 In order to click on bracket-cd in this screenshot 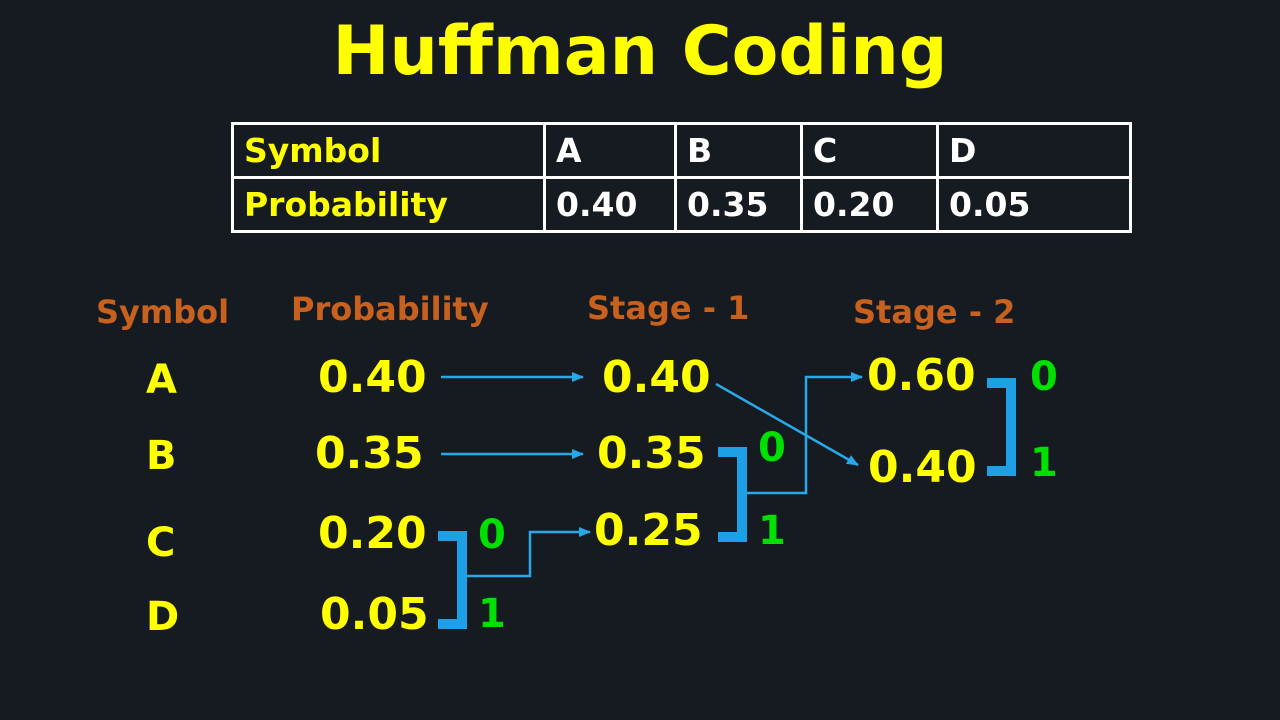, I will do `click(452, 580)`.